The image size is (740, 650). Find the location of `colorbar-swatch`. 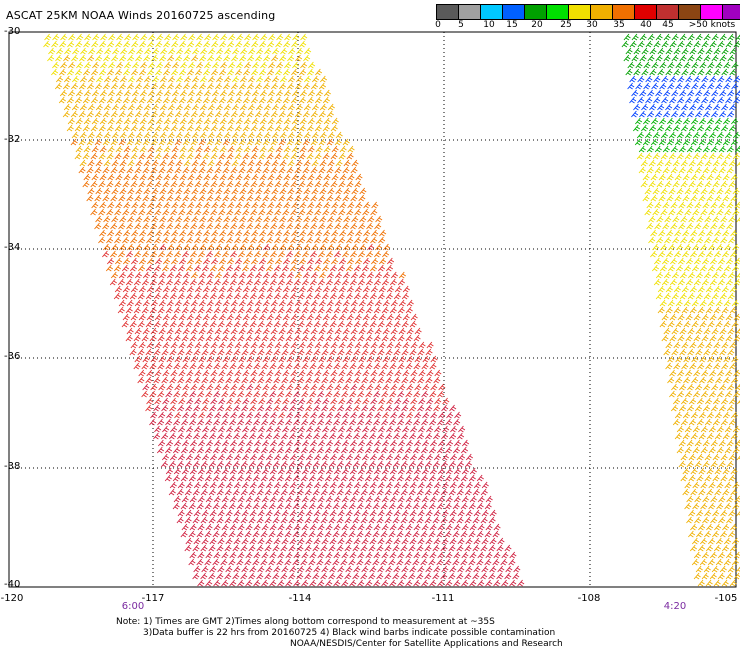

colorbar-swatch is located at coordinates (536, 12).